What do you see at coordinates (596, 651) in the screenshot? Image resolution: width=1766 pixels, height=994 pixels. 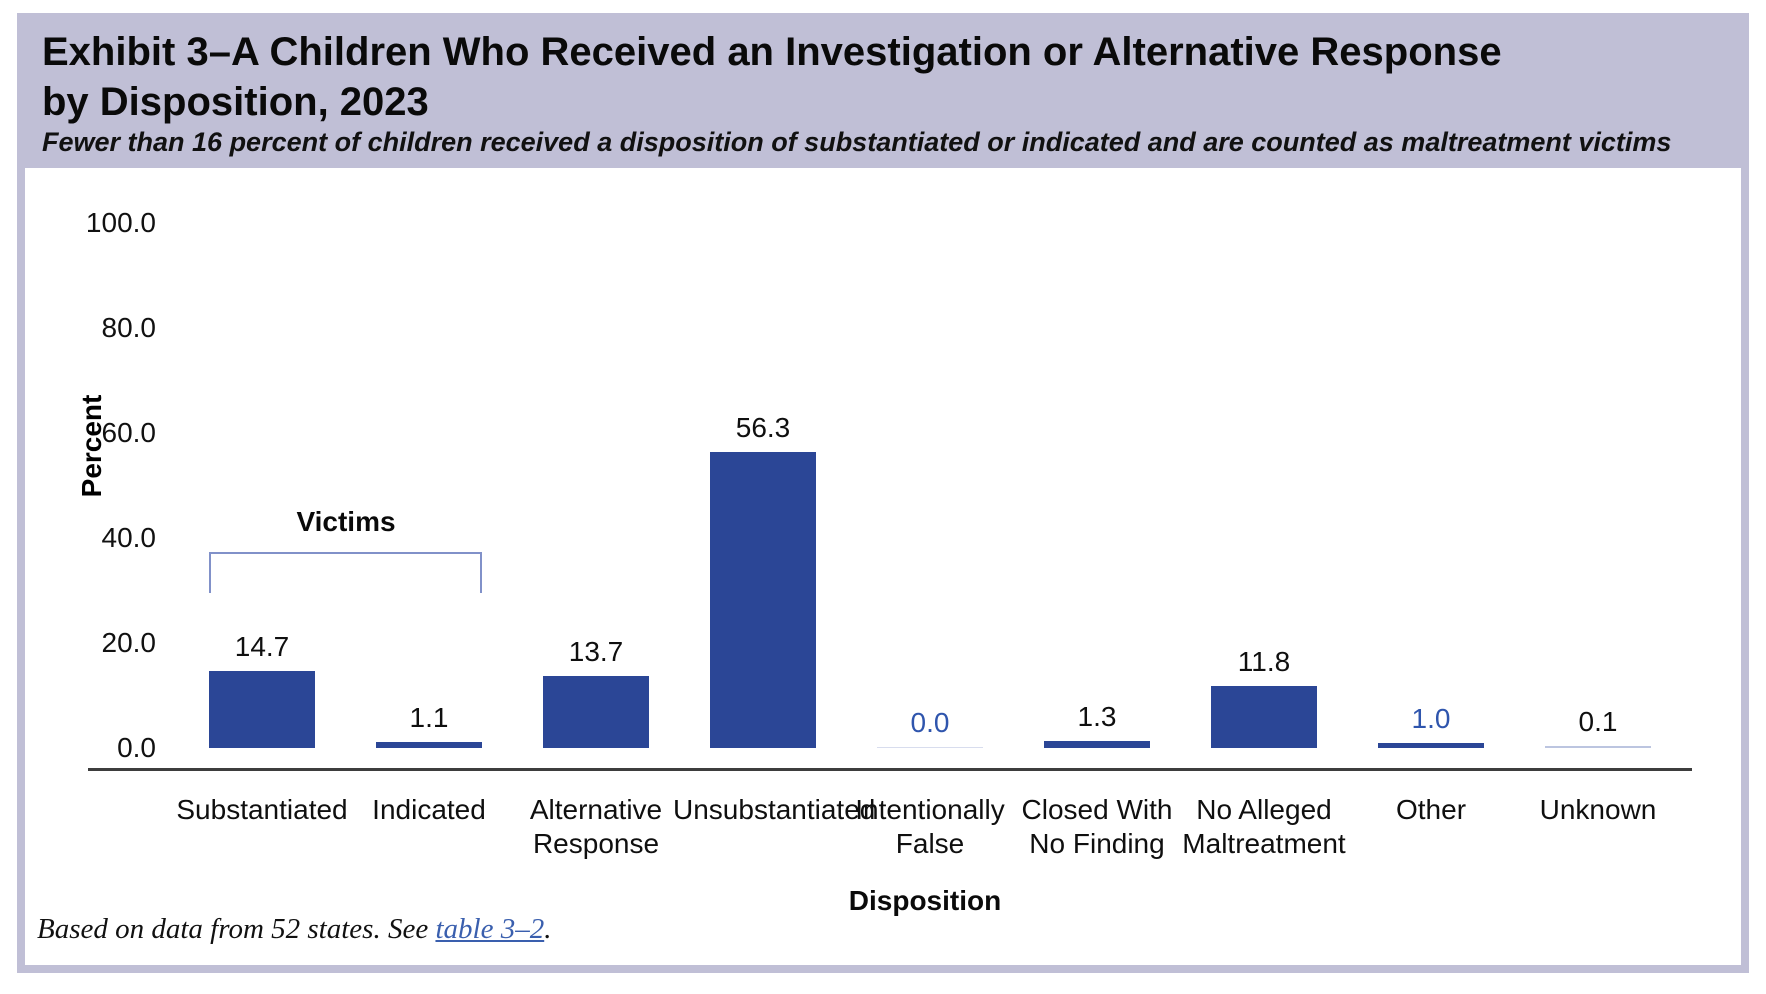 I see `bar-value-label: 13.7` at bounding box center [596, 651].